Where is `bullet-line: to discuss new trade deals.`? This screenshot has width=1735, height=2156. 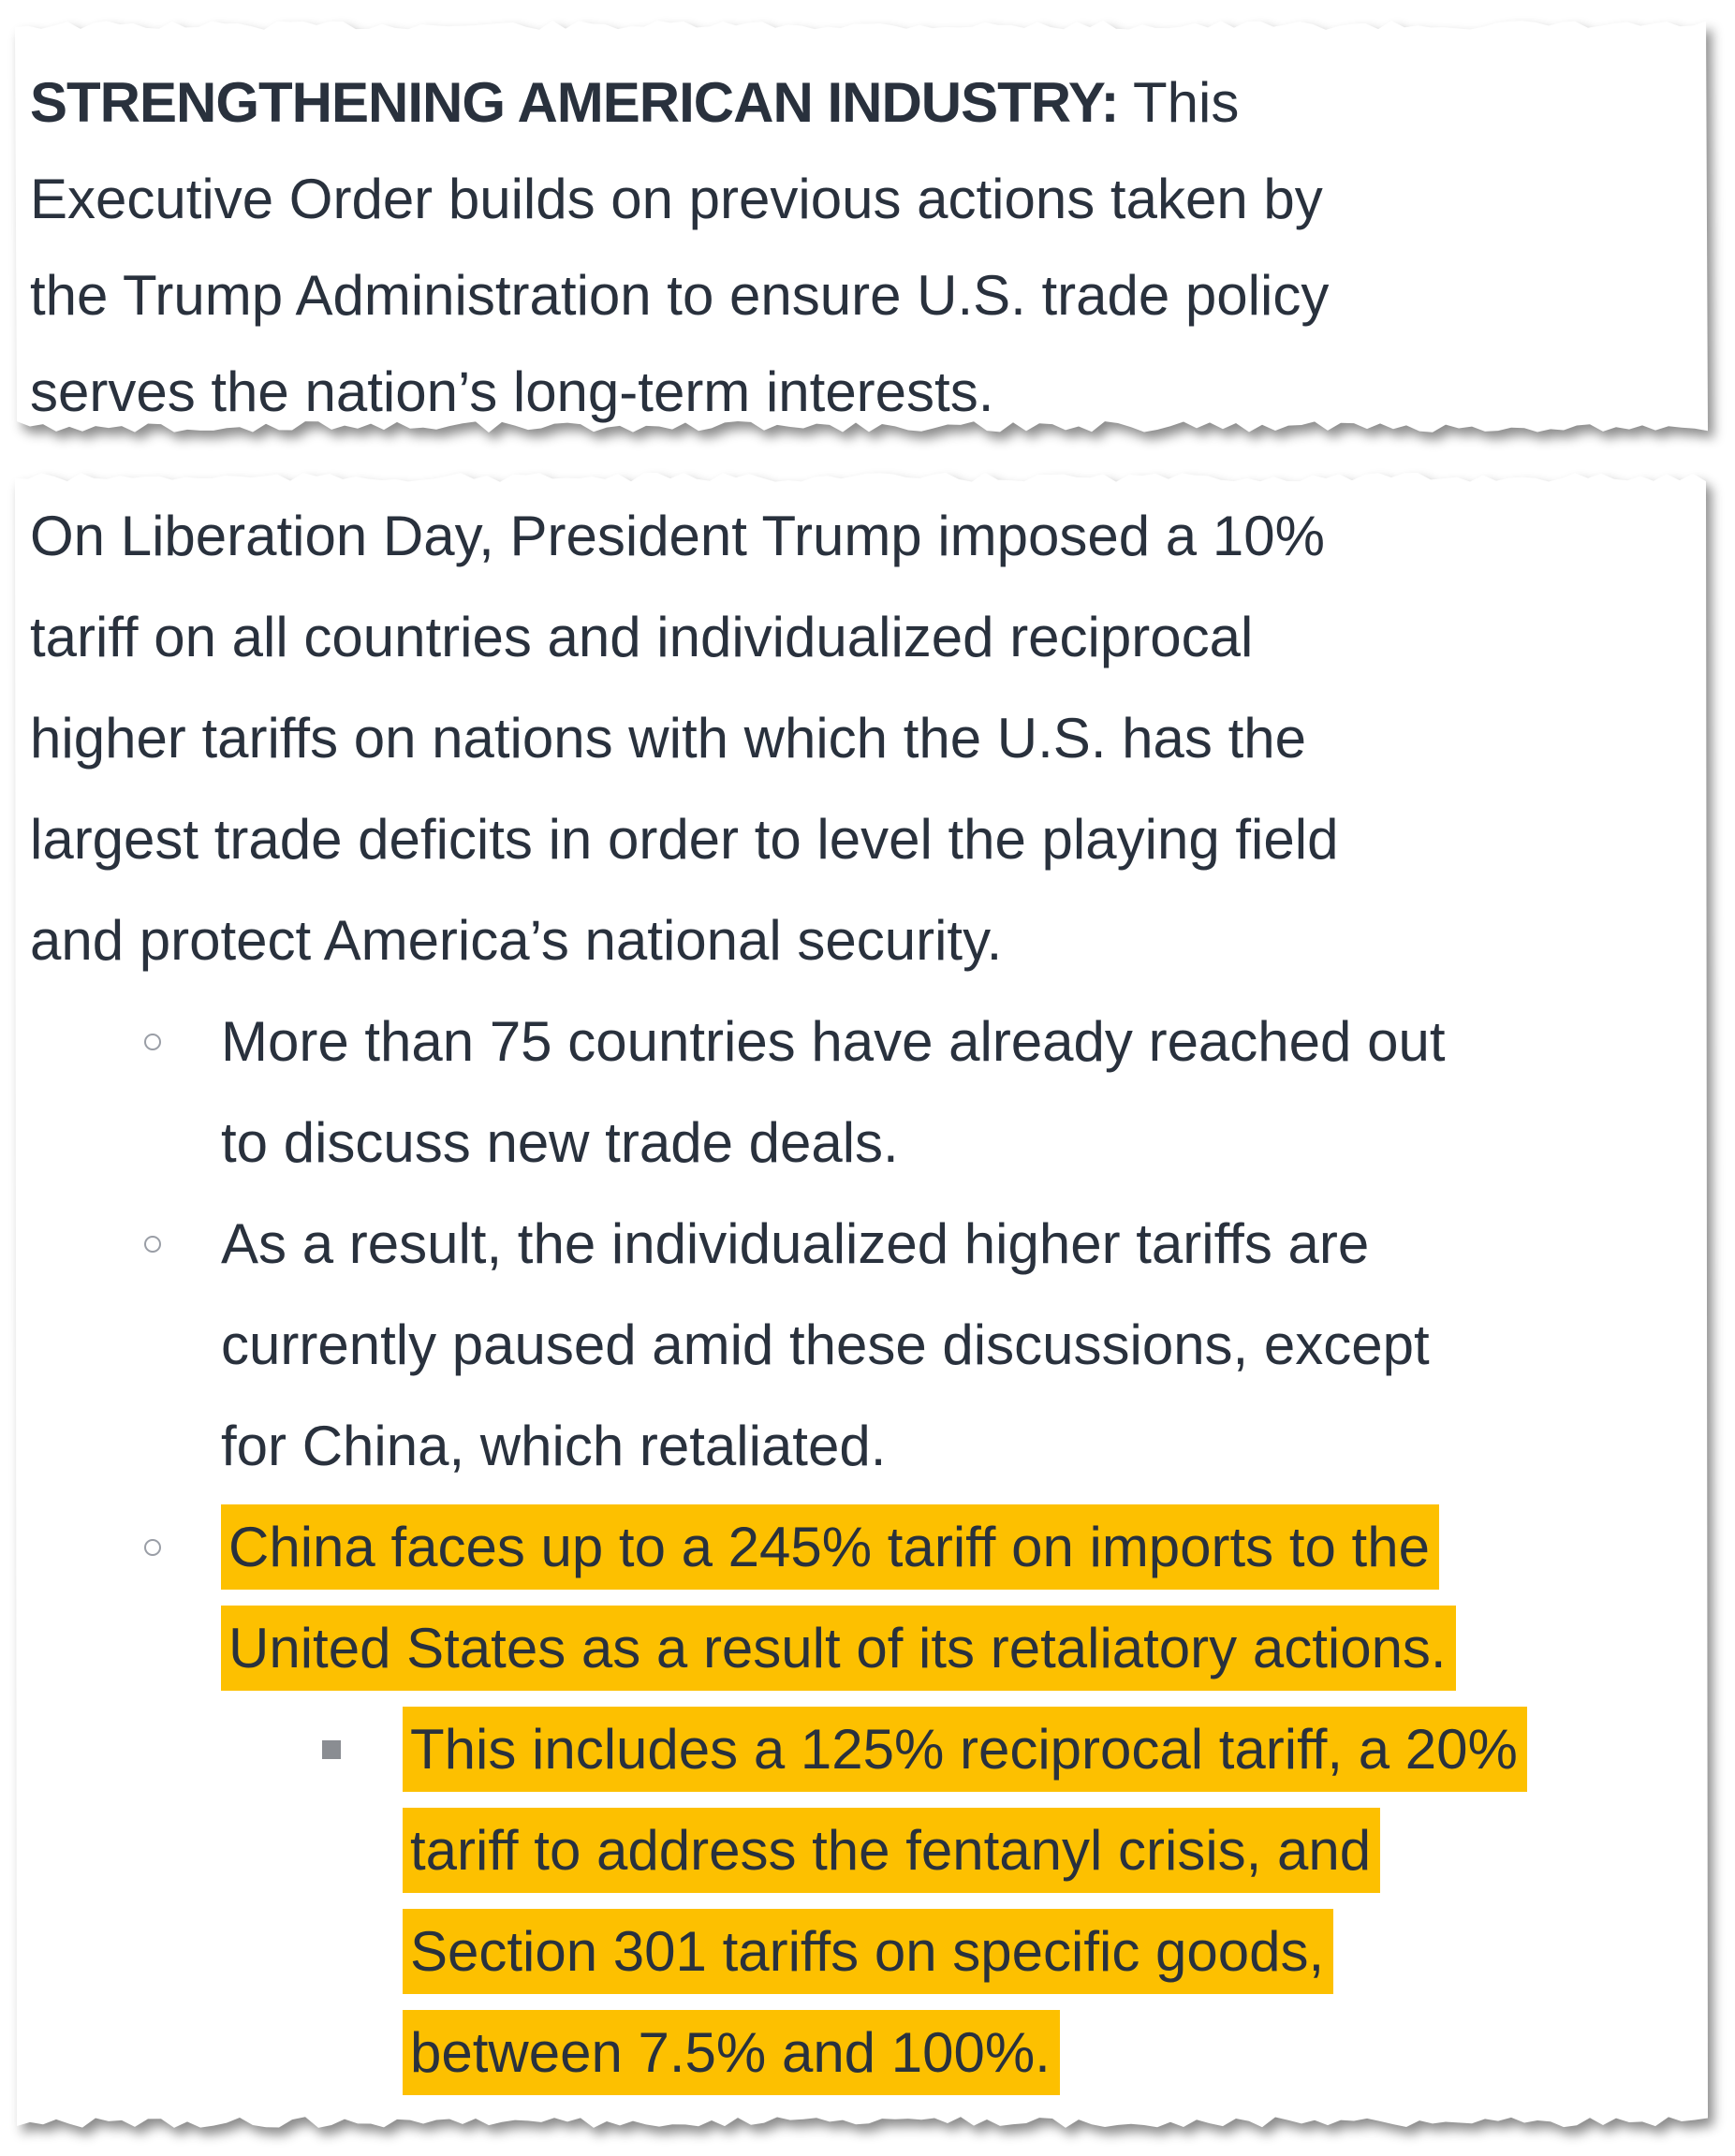
bullet-line: to discuss new trade deals. is located at coordinates (560, 1143).